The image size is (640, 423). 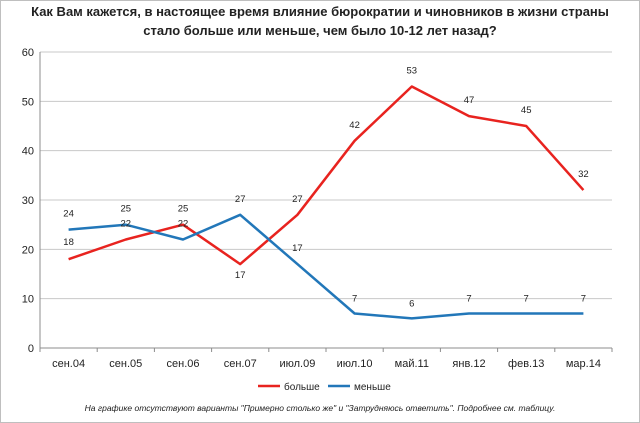 I want to click on x-tick-label: янв.12, so click(x=468, y=364).